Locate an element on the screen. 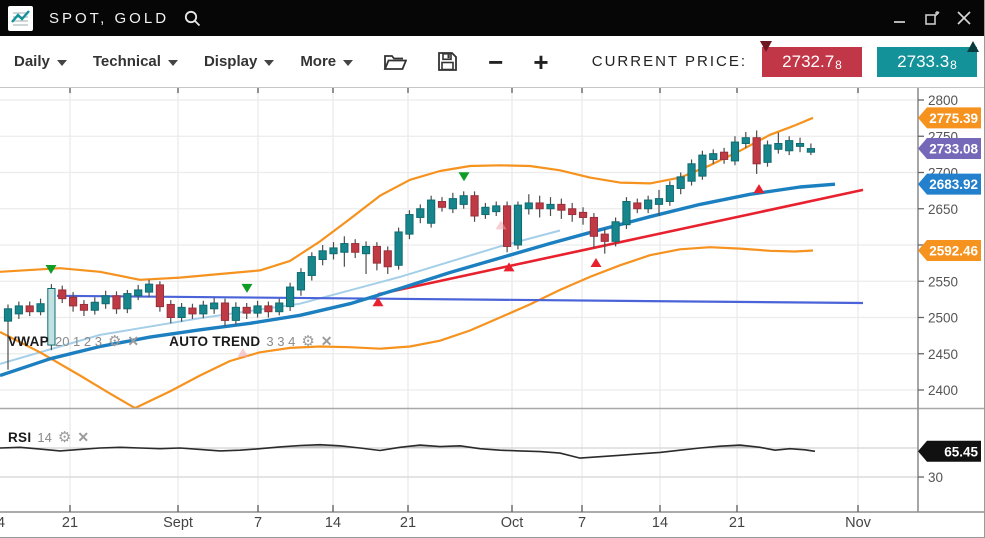 This screenshot has height=538, width=985. minimize-button is located at coordinates (900, 18).